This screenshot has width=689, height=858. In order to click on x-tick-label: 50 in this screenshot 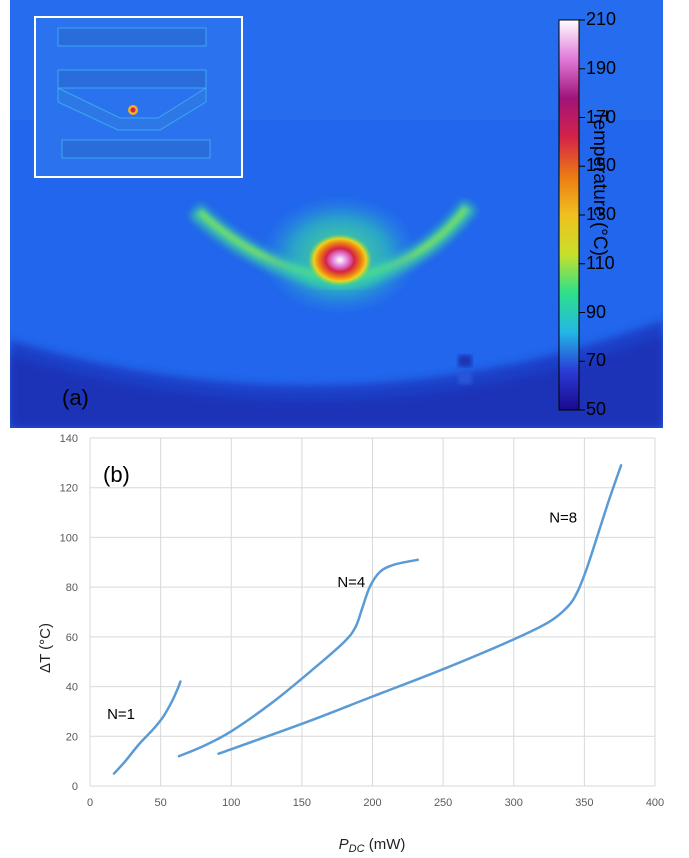, I will do `click(161, 803)`.